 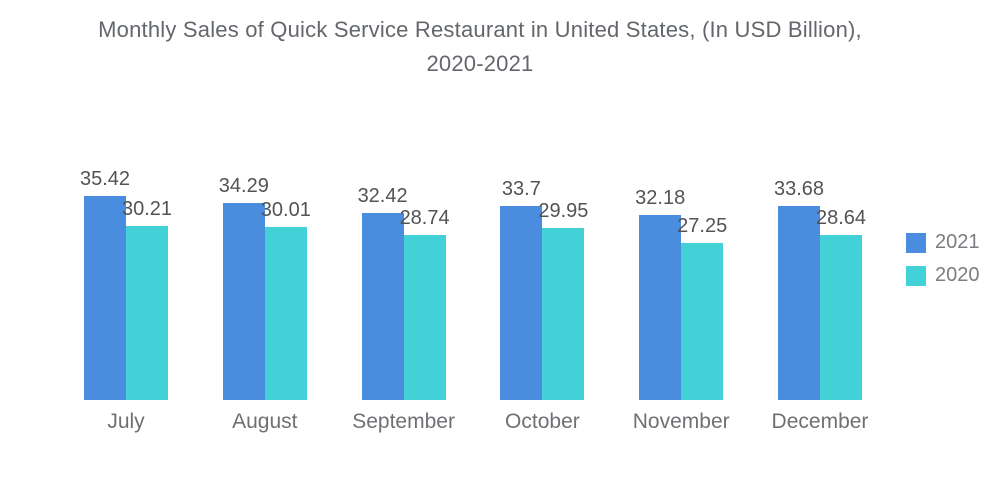 What do you see at coordinates (916, 242) in the screenshot?
I see `legend-swatch-2021` at bounding box center [916, 242].